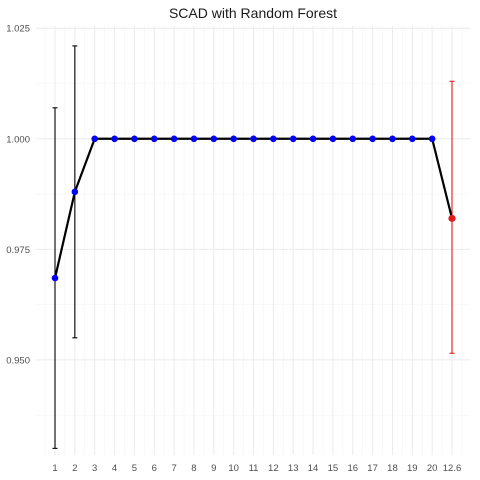  What do you see at coordinates (213, 468) in the screenshot?
I see `x-tick-label: 9` at bounding box center [213, 468].